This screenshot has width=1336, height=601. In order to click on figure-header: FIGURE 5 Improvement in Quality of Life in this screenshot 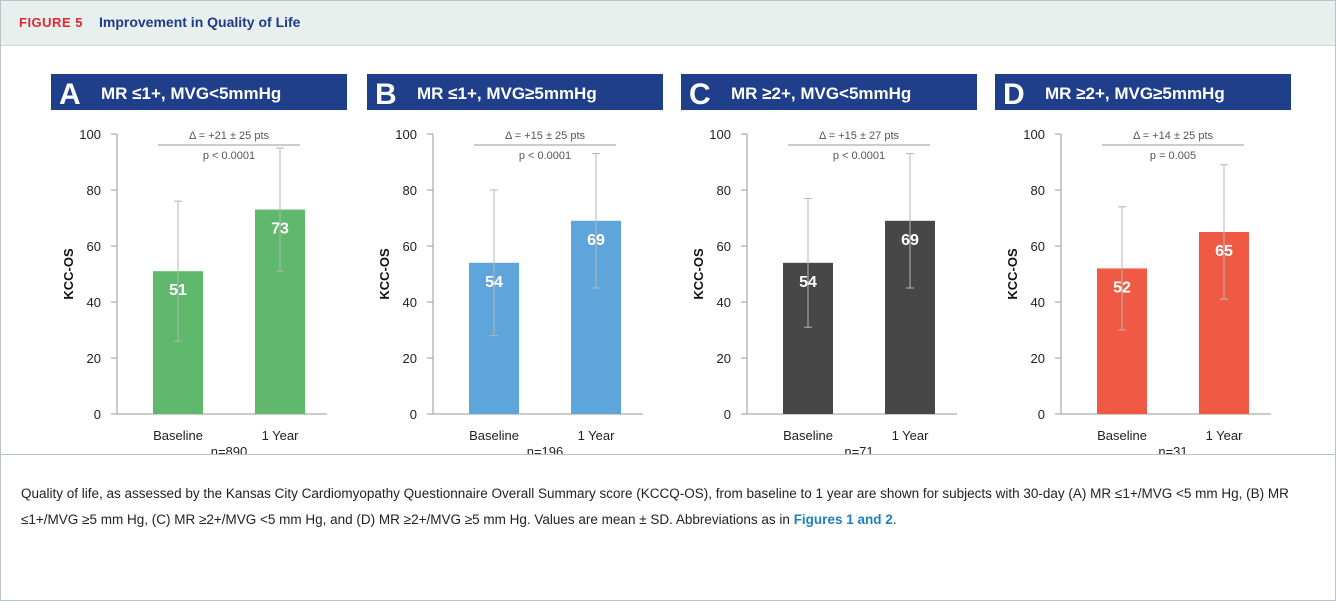, I will do `click(668, 23)`.